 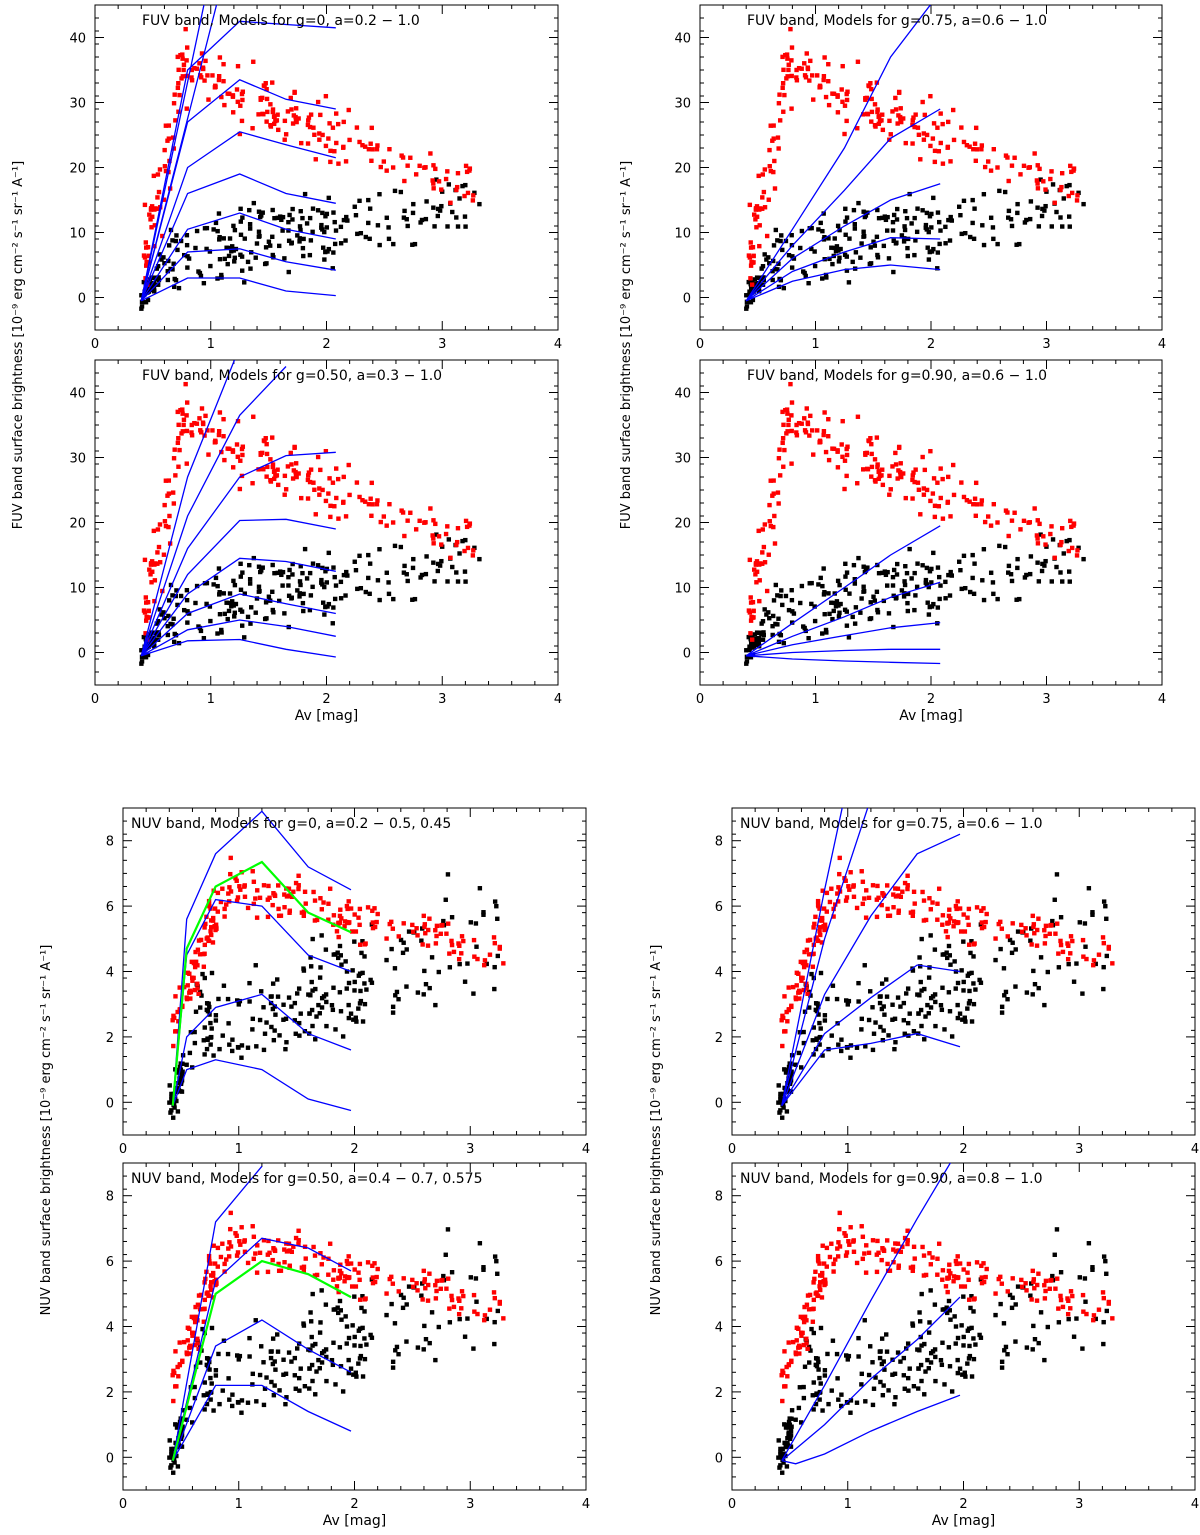 What do you see at coordinates (238, 587) in the screenshot?
I see `model-line` at bounding box center [238, 587].